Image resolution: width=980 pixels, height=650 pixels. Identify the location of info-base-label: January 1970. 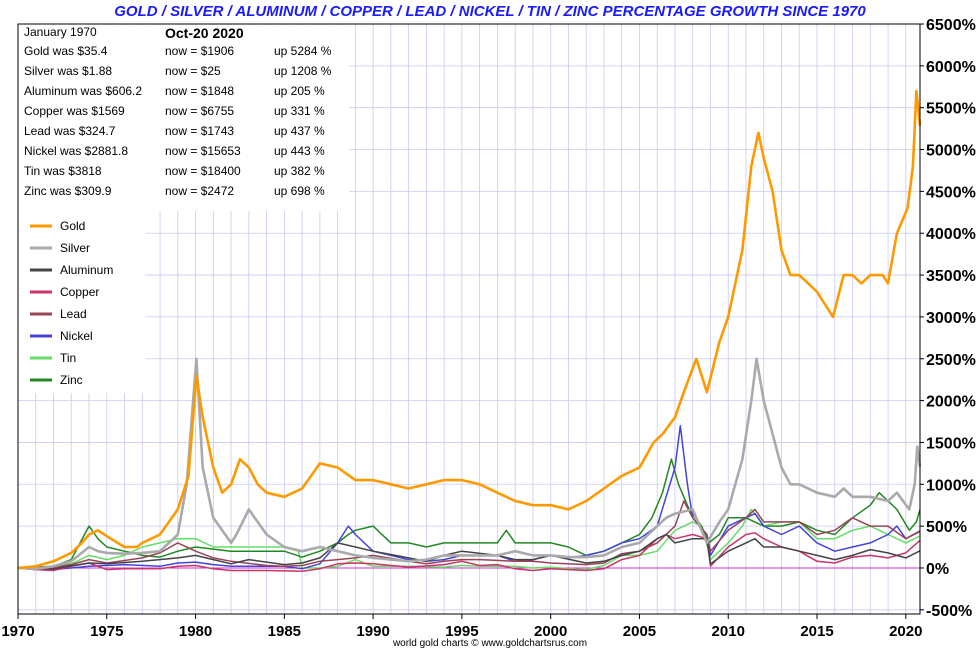
(60, 32).